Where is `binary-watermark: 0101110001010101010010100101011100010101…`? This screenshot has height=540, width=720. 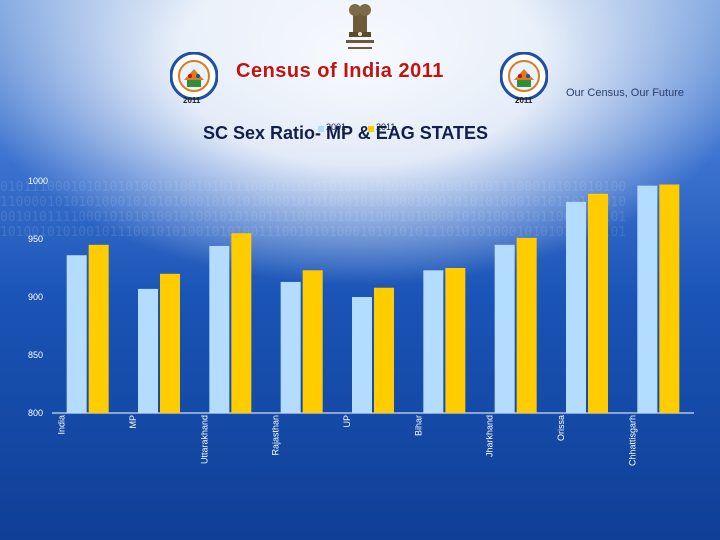
binary-watermark: 0101110001010101010010100101011100010101… is located at coordinates (313, 210).